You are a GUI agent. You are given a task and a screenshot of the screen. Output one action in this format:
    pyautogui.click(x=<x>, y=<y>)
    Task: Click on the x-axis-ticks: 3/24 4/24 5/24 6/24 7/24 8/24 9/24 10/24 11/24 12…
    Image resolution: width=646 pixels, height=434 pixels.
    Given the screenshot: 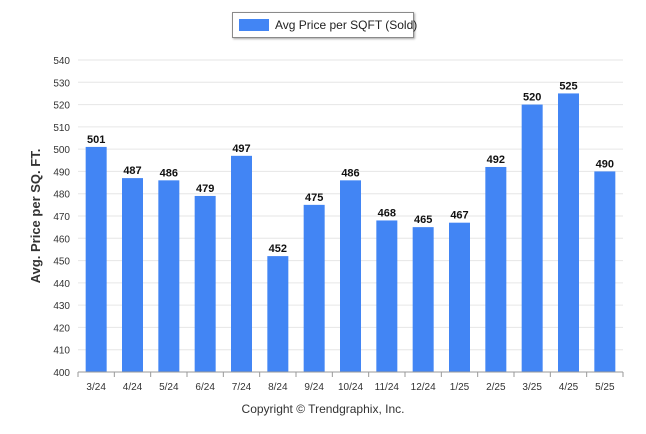 What is the action you would take?
    pyautogui.click(x=350, y=382)
    